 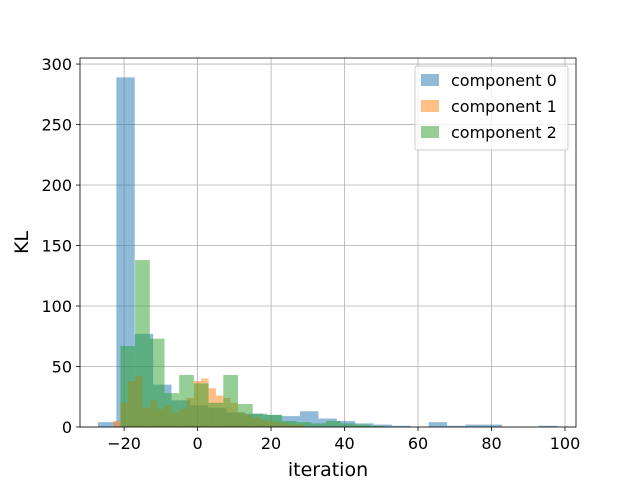 I want to click on x-tick-label: 100, so click(x=565, y=443).